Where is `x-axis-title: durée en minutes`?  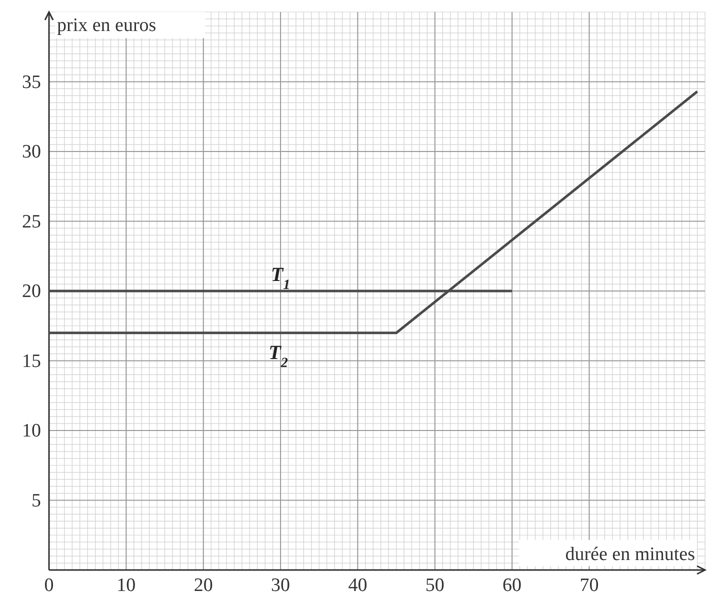 x-axis-title: durée en minutes is located at coordinates (630, 554).